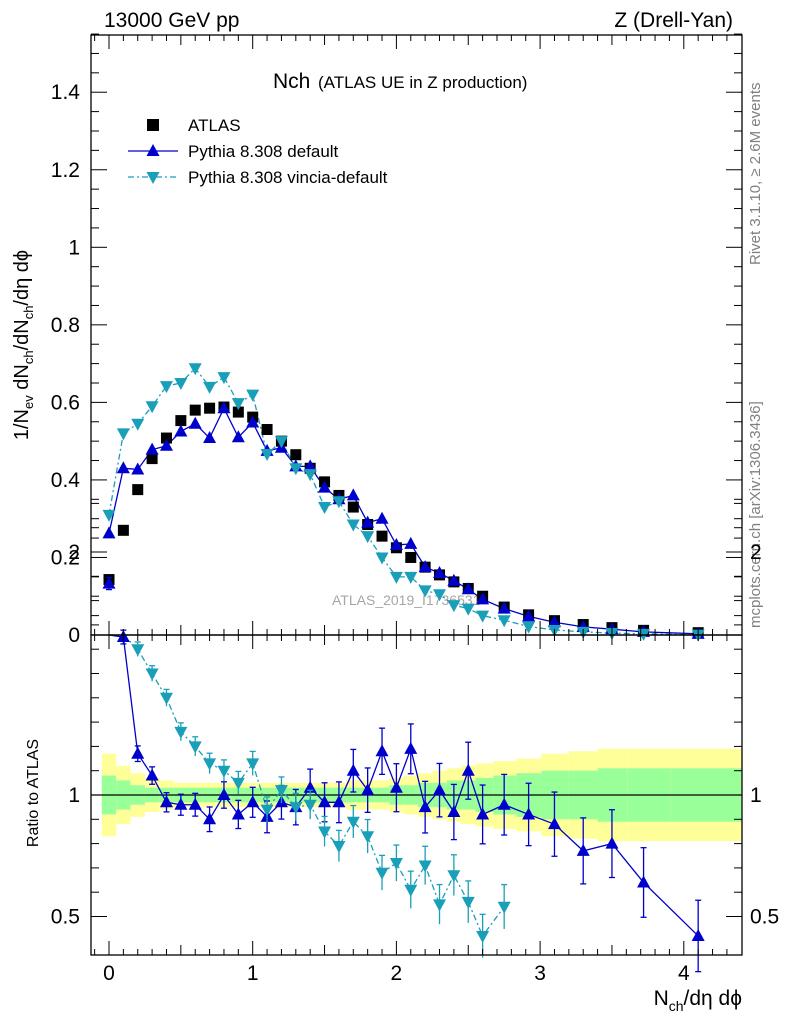  I want to click on y-tick-label: 1.2, so click(65, 170).